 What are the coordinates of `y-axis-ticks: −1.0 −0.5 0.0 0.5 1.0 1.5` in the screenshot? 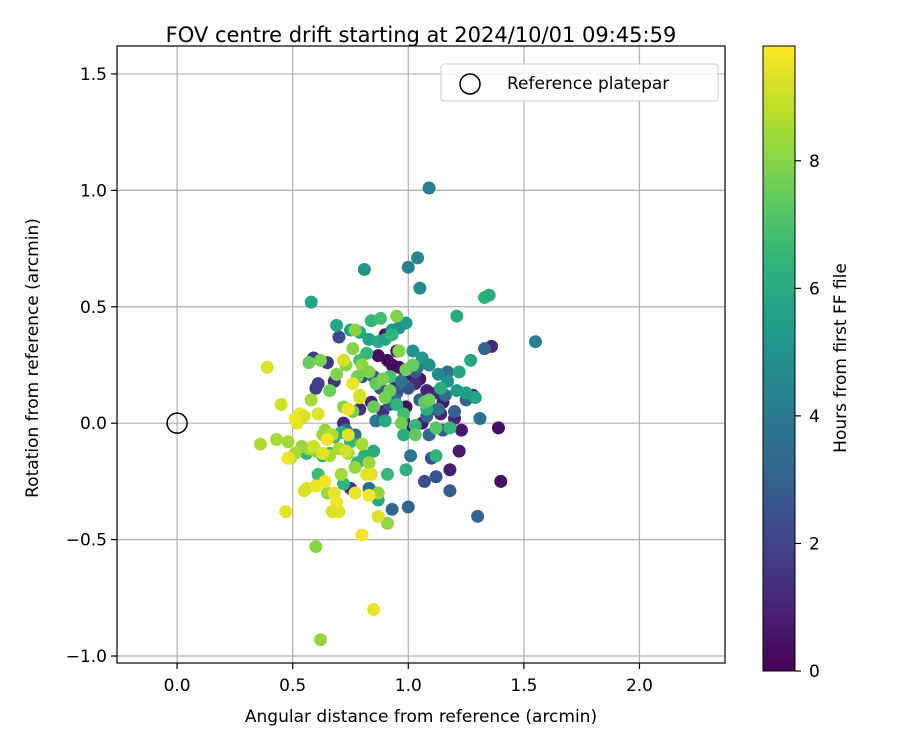 It's located at (91, 366).